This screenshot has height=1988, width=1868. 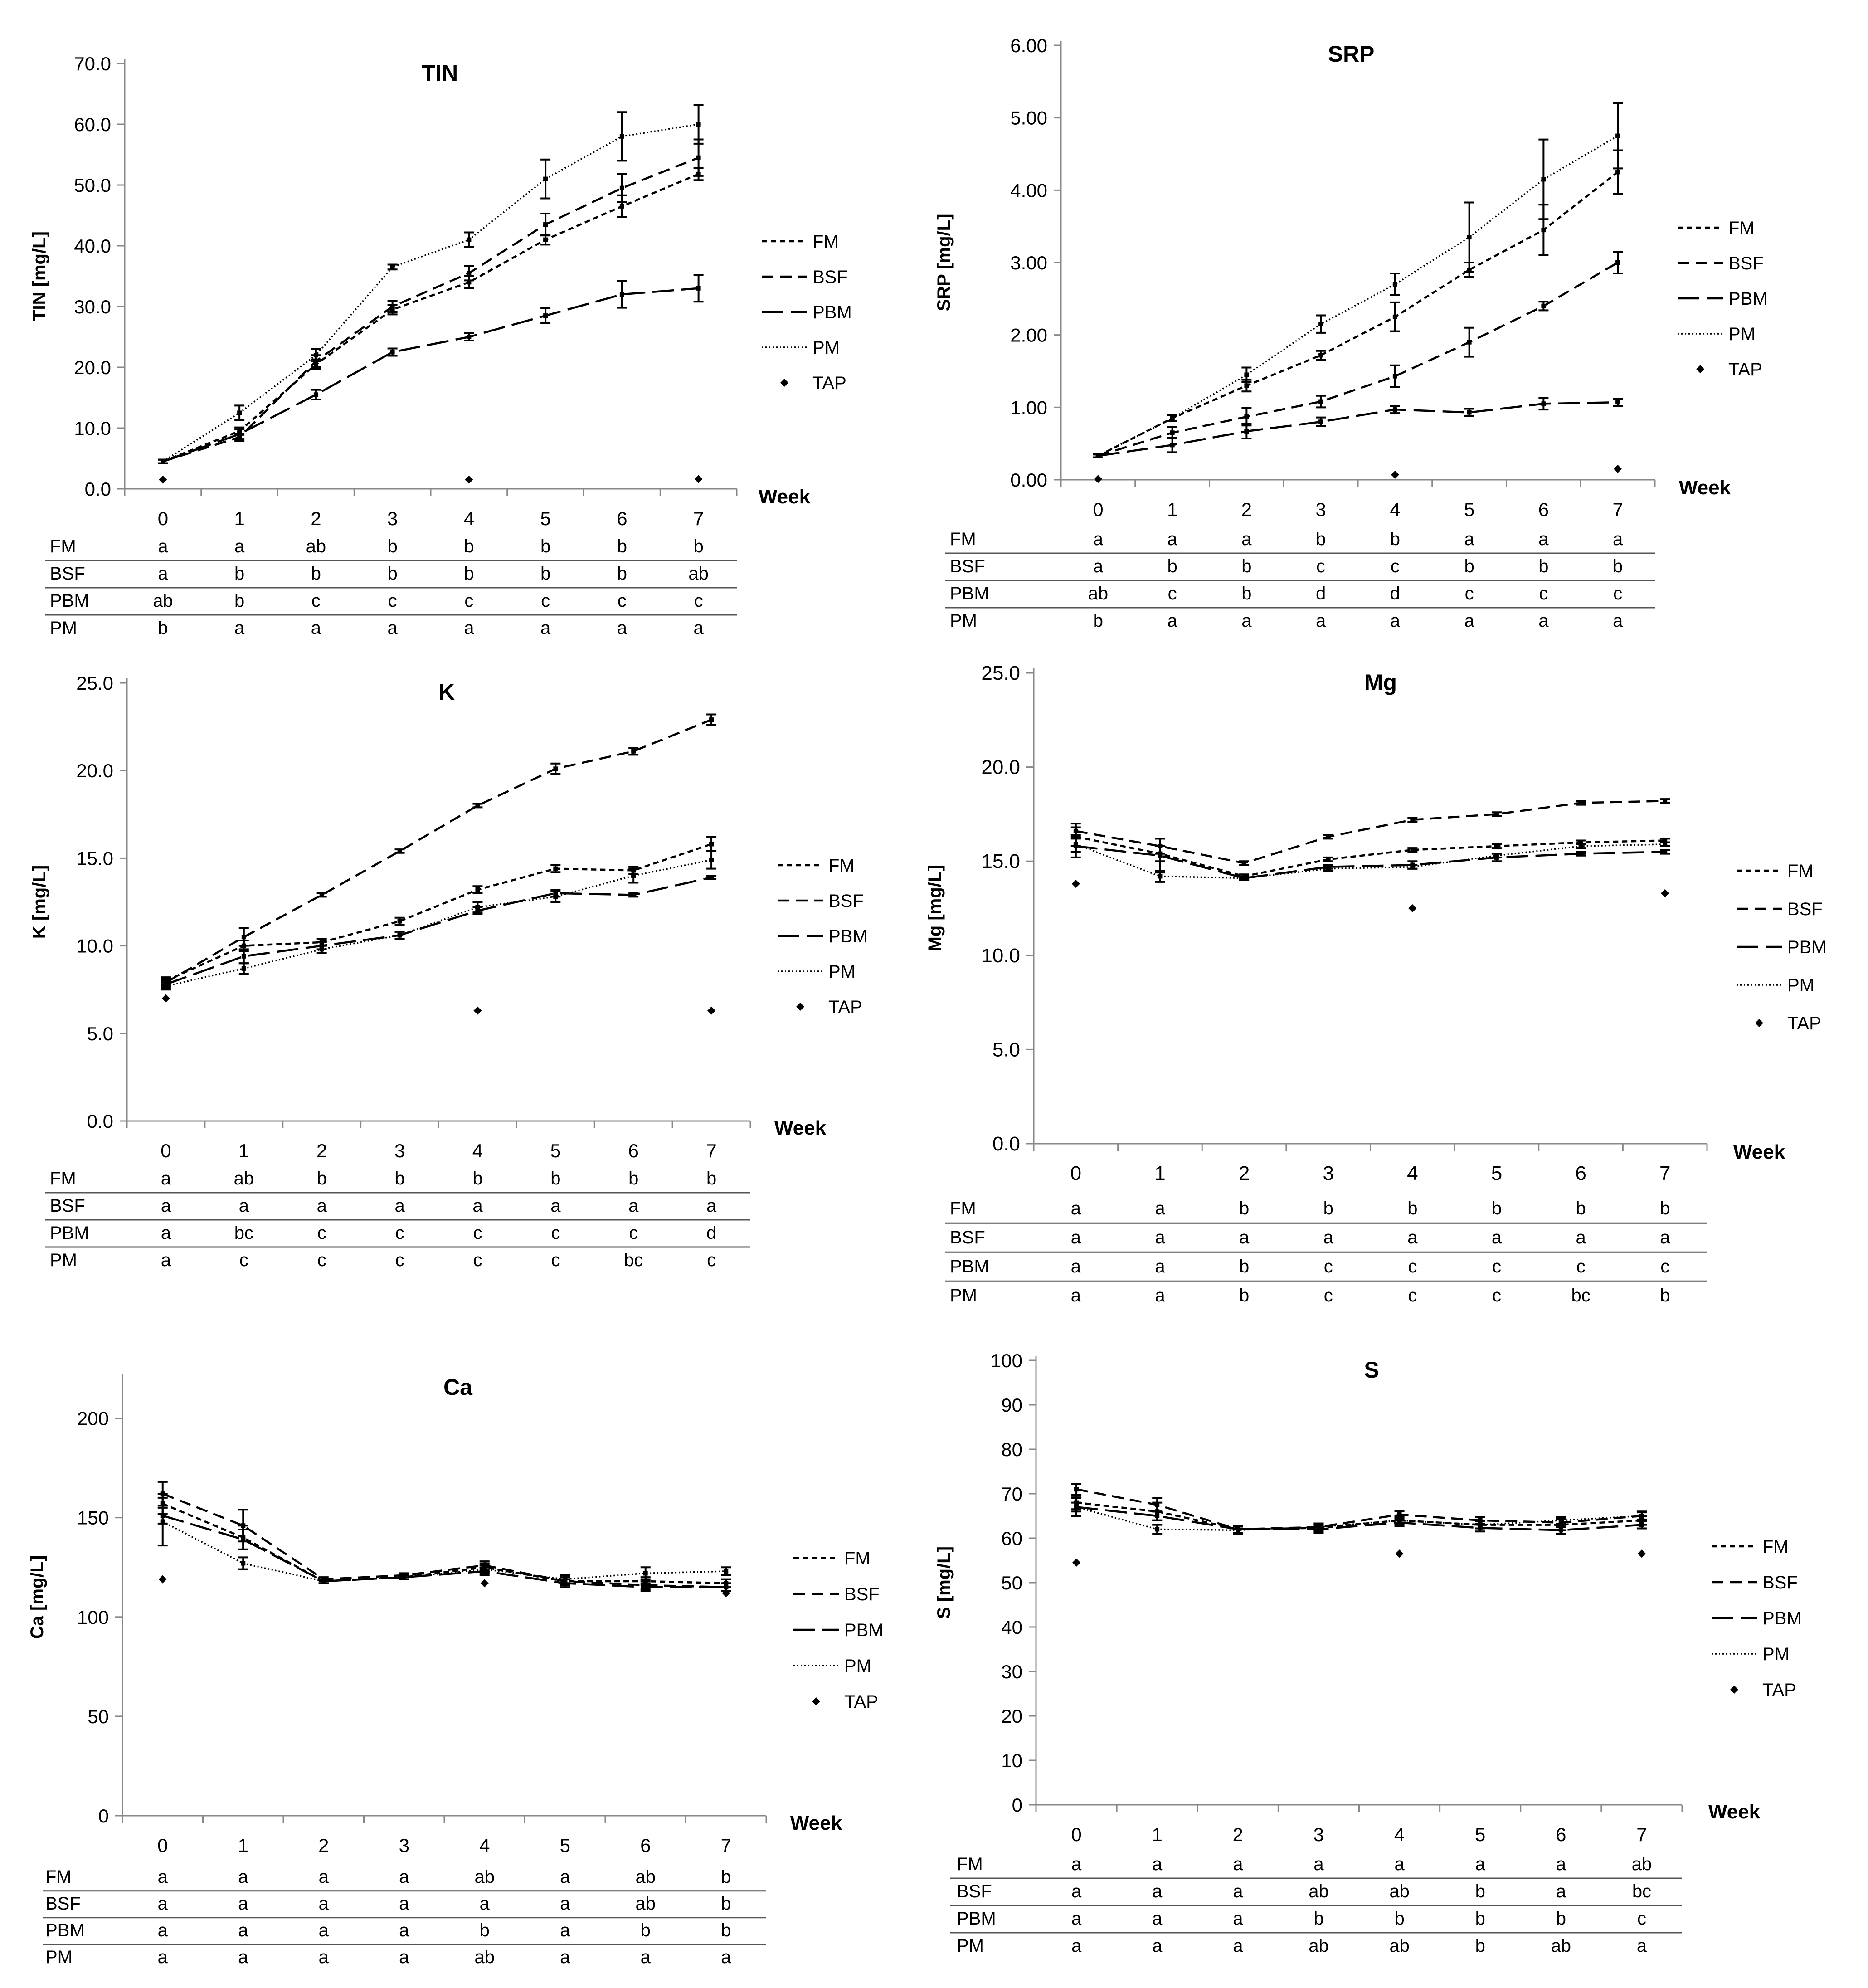 I want to click on x-tick-label: 3, so click(x=399, y=1150).